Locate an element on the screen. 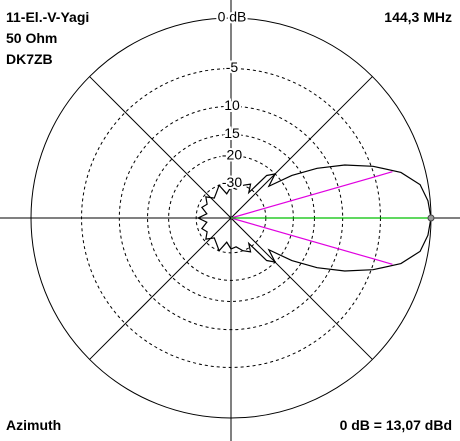  r-tick-label: 10 is located at coordinates (232, 105).